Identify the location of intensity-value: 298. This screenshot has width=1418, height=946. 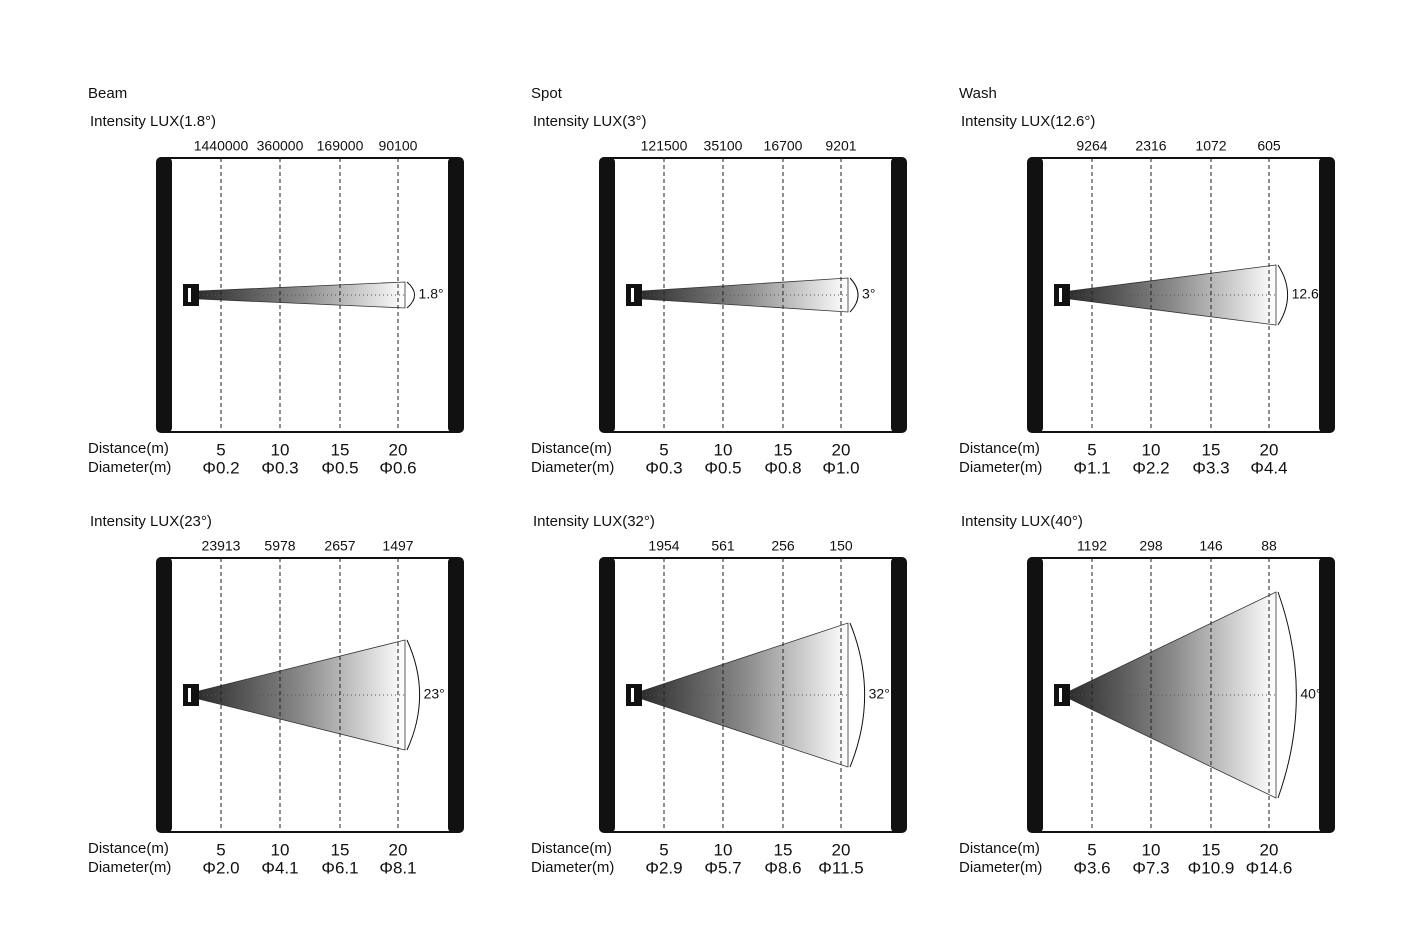
(1151, 546).